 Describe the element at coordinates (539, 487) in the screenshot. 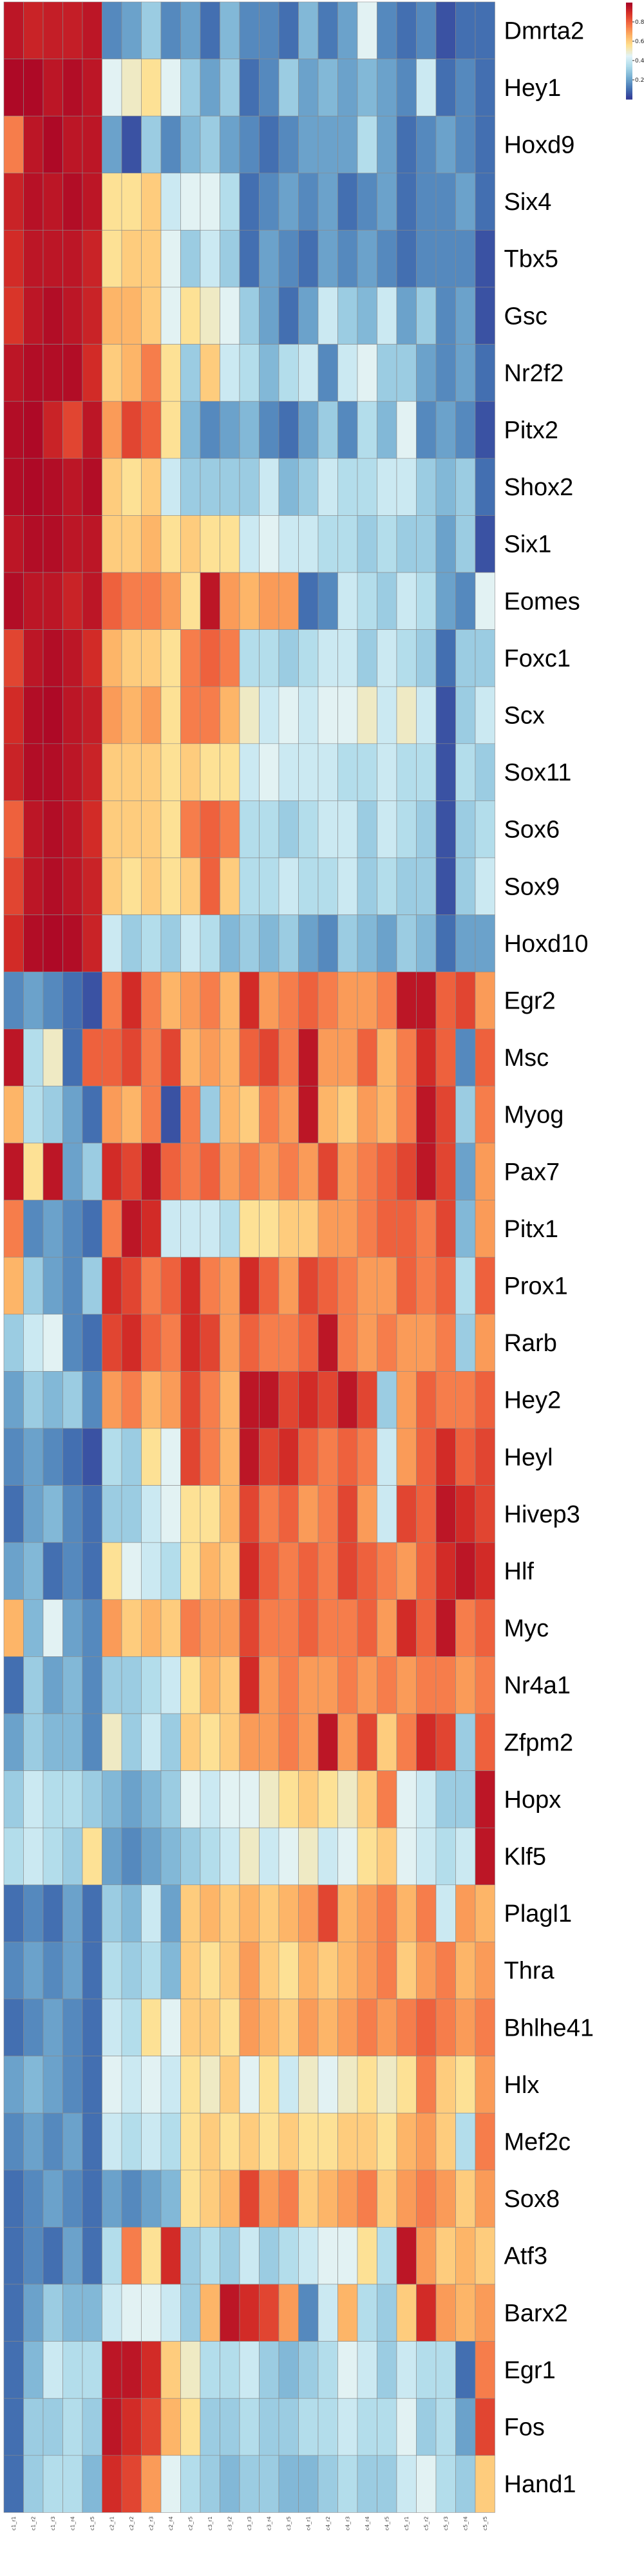

I see `gene-label: Shox2` at that location.